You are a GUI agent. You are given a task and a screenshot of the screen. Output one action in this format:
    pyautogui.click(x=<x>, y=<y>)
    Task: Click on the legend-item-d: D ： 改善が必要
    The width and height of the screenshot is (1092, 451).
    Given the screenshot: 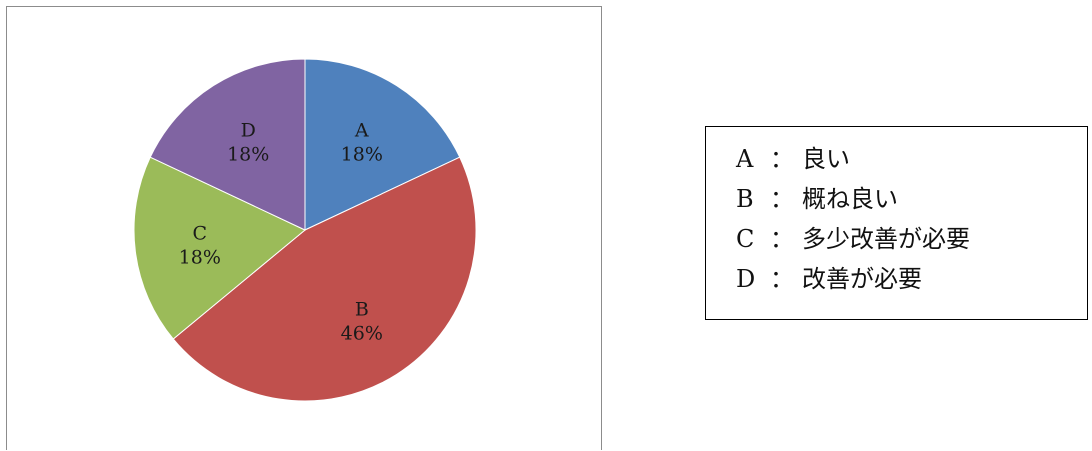 What is the action you would take?
    pyautogui.click(x=911, y=279)
    